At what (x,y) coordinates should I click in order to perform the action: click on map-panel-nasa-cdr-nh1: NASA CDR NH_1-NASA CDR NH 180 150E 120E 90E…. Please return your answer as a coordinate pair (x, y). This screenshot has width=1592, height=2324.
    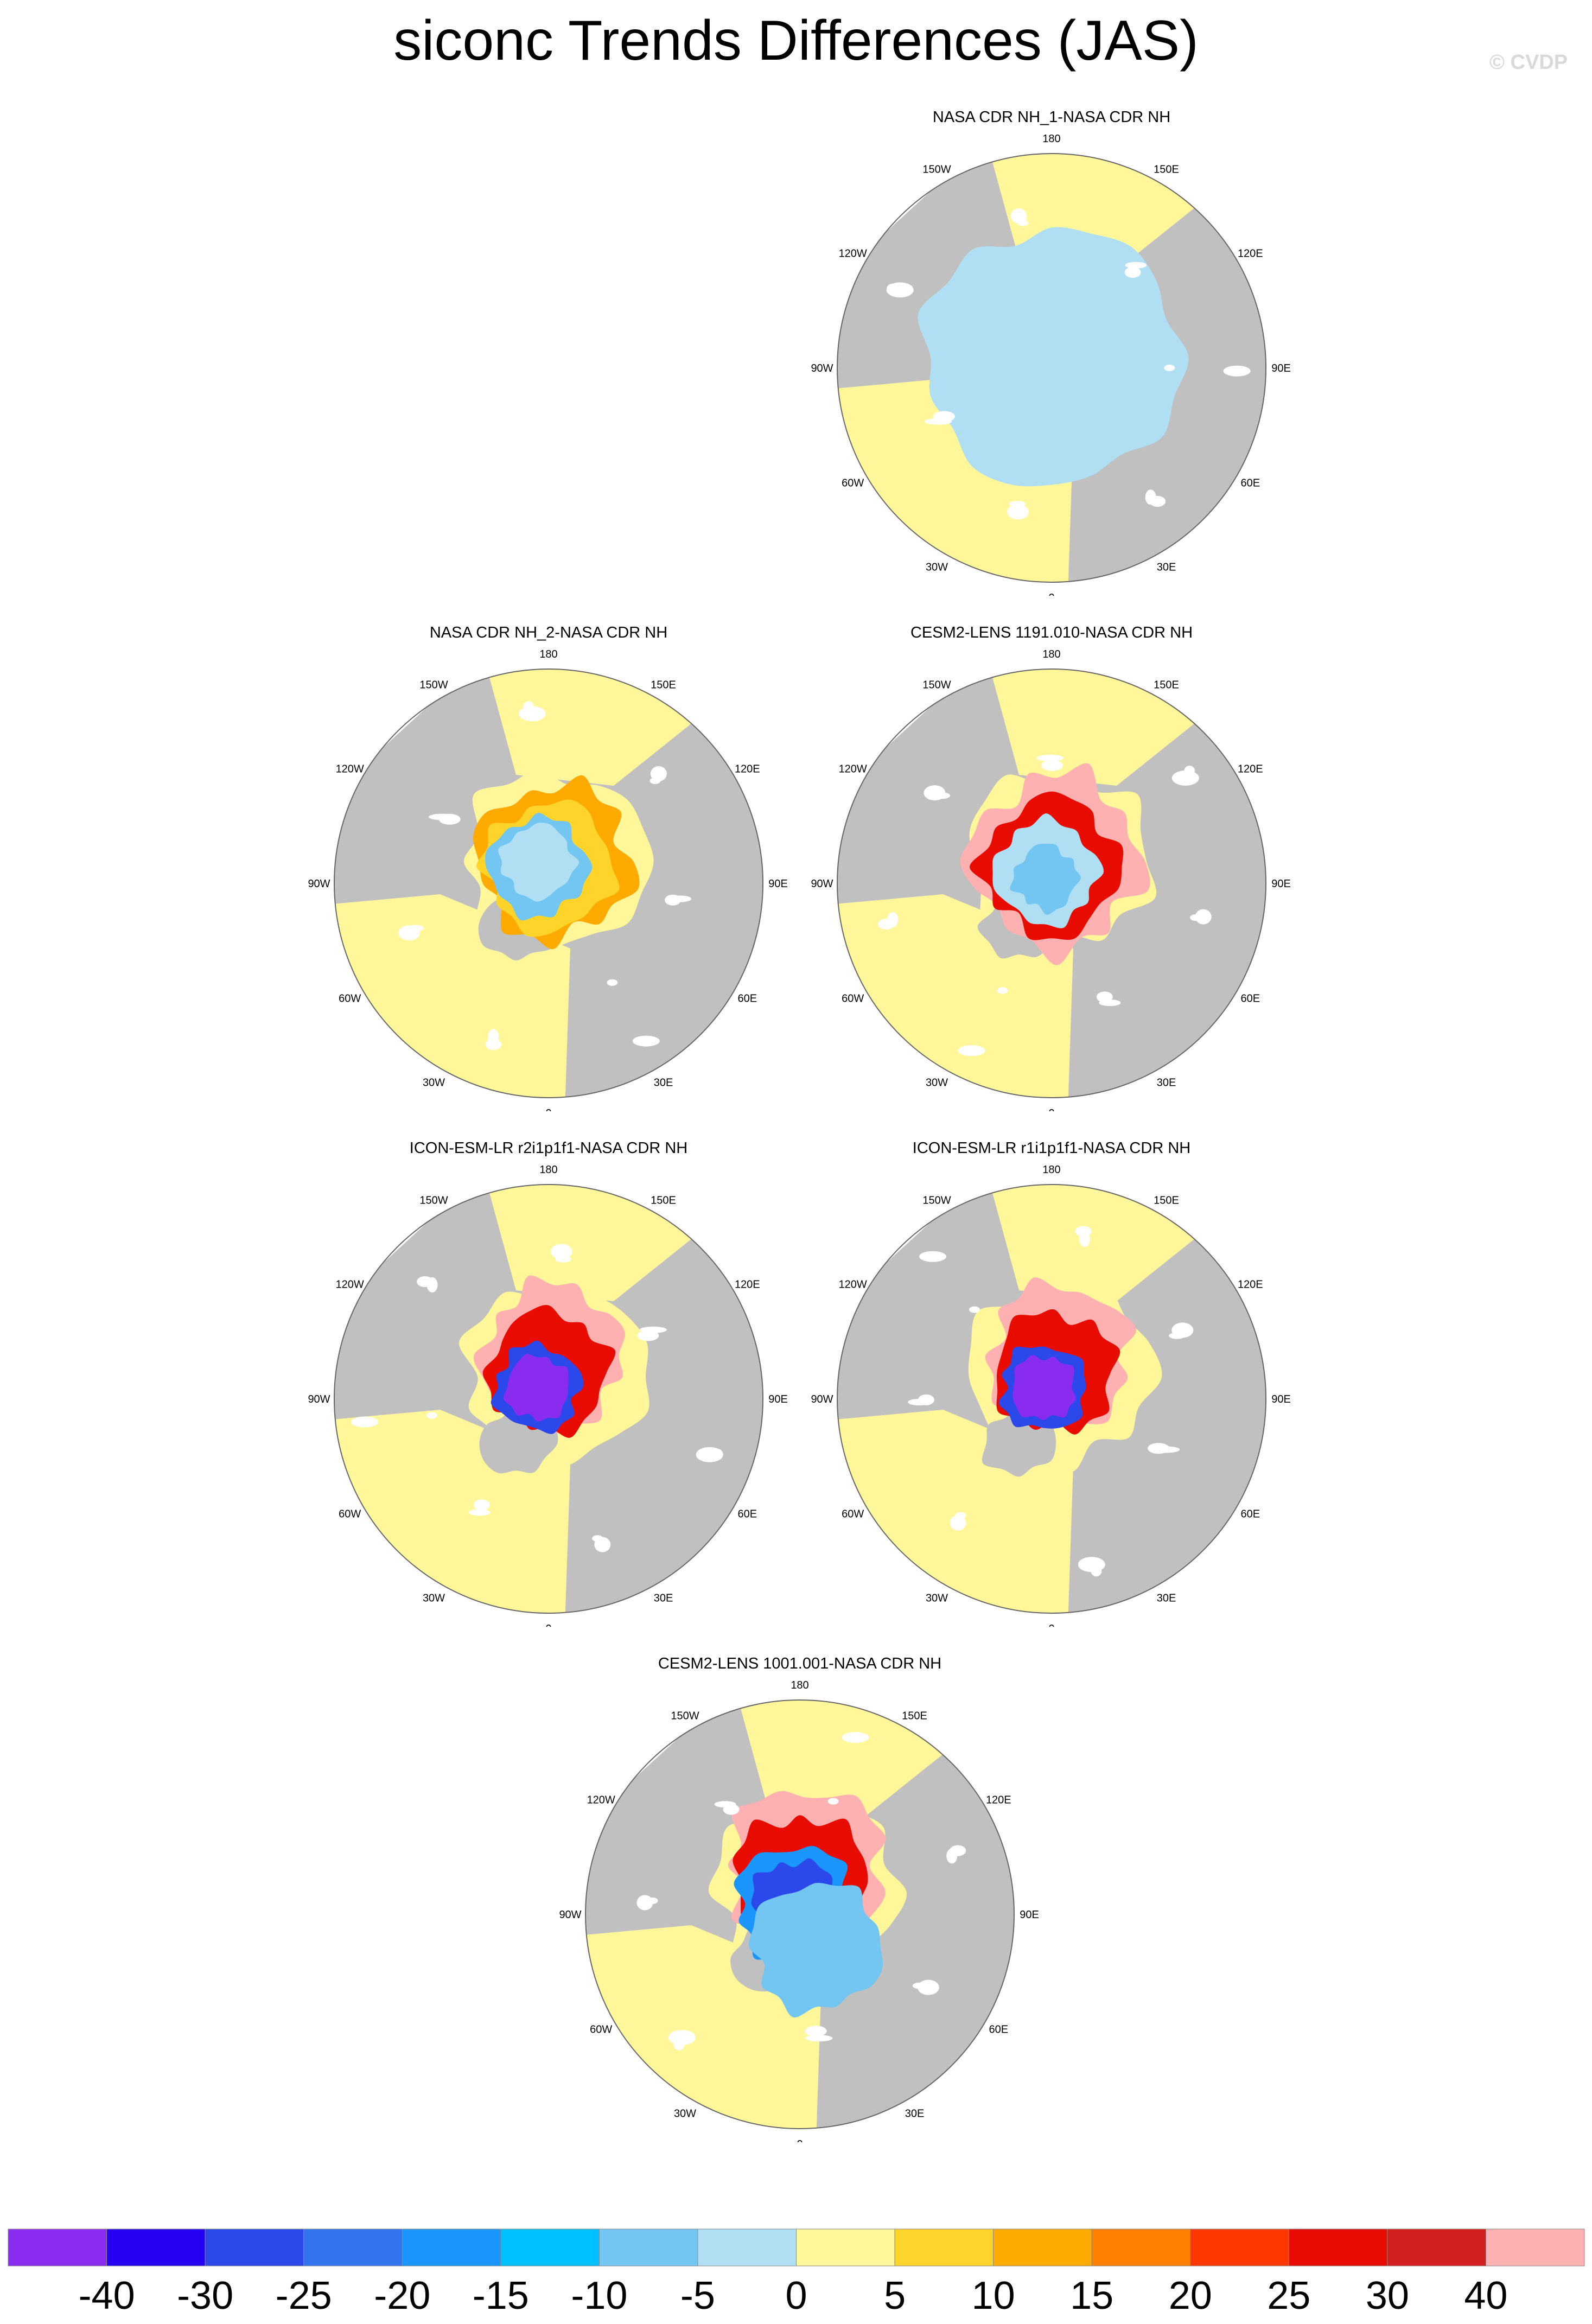
    Looking at the image, I should click on (1051, 352).